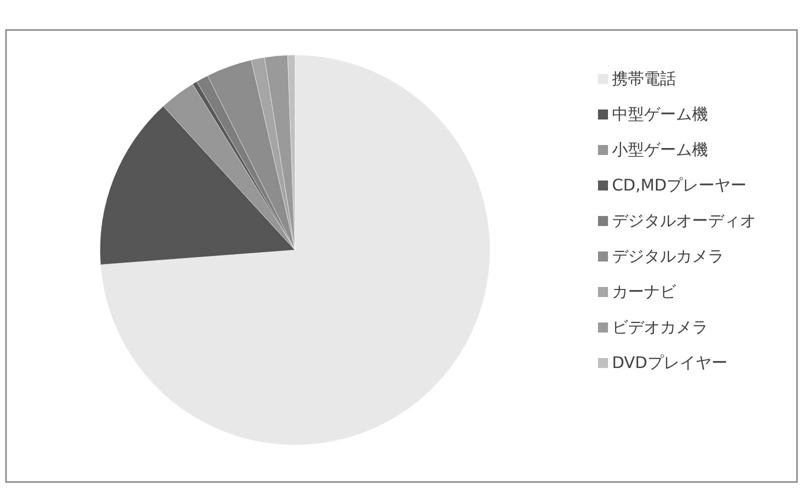 The width and height of the screenshot is (803, 488). I want to click on legend-label: デジタルカメラ, so click(668, 256).